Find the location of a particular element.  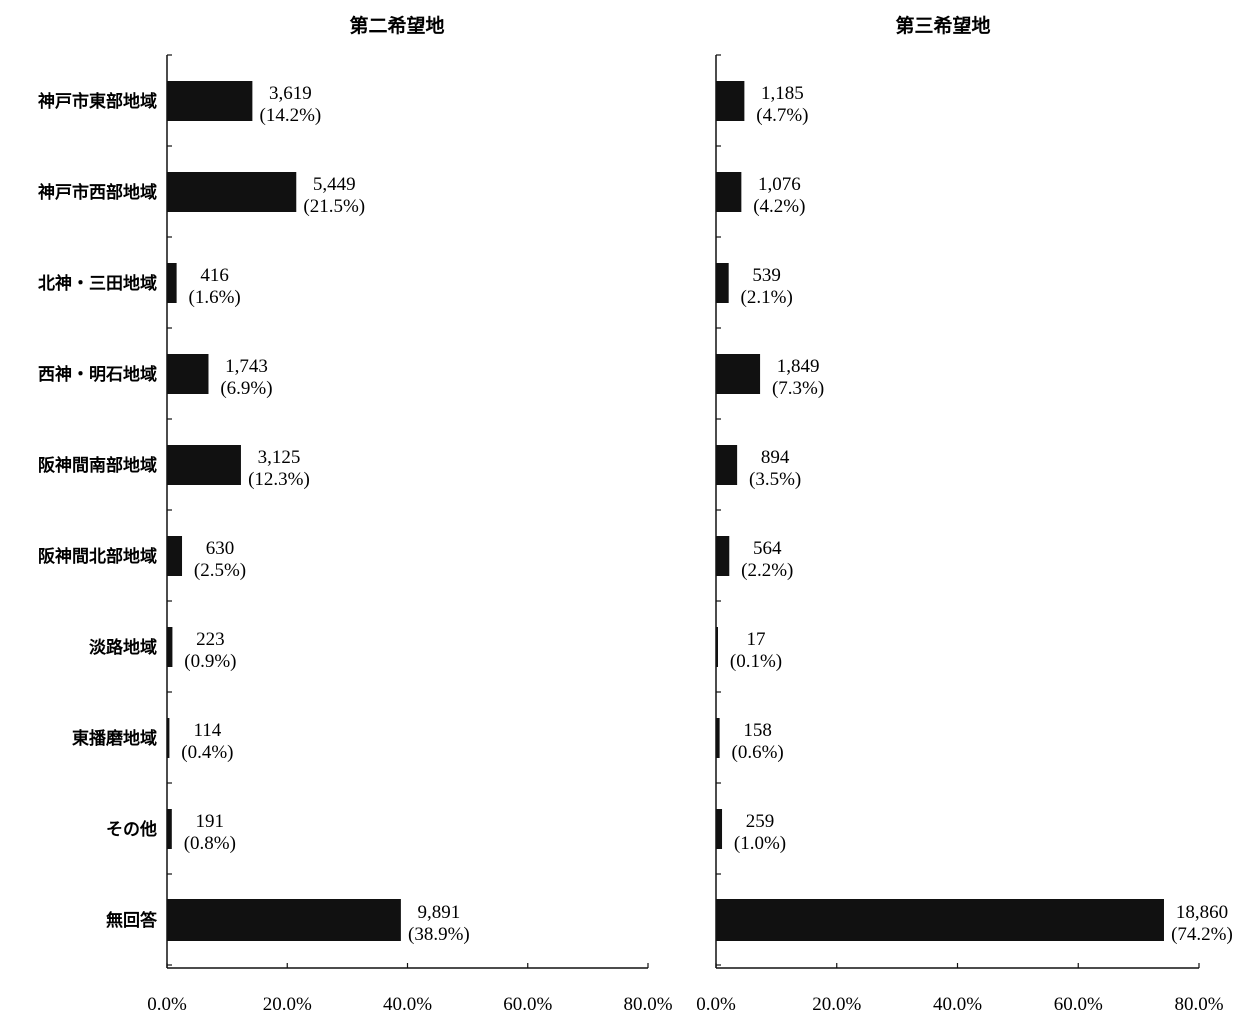

category-label: 神戸市西部地域 is located at coordinates (97, 192).